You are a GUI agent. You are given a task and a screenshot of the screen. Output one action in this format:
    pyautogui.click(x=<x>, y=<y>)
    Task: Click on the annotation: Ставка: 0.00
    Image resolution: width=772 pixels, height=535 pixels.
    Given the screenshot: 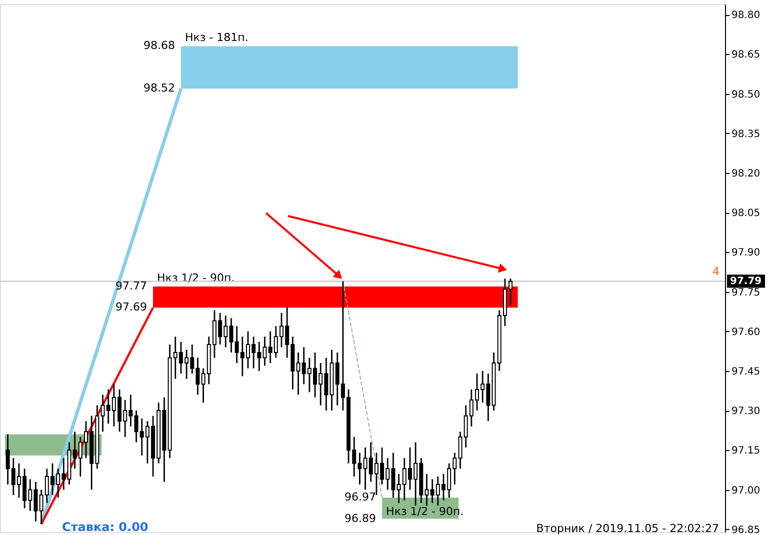 What is the action you would take?
    pyautogui.click(x=105, y=527)
    